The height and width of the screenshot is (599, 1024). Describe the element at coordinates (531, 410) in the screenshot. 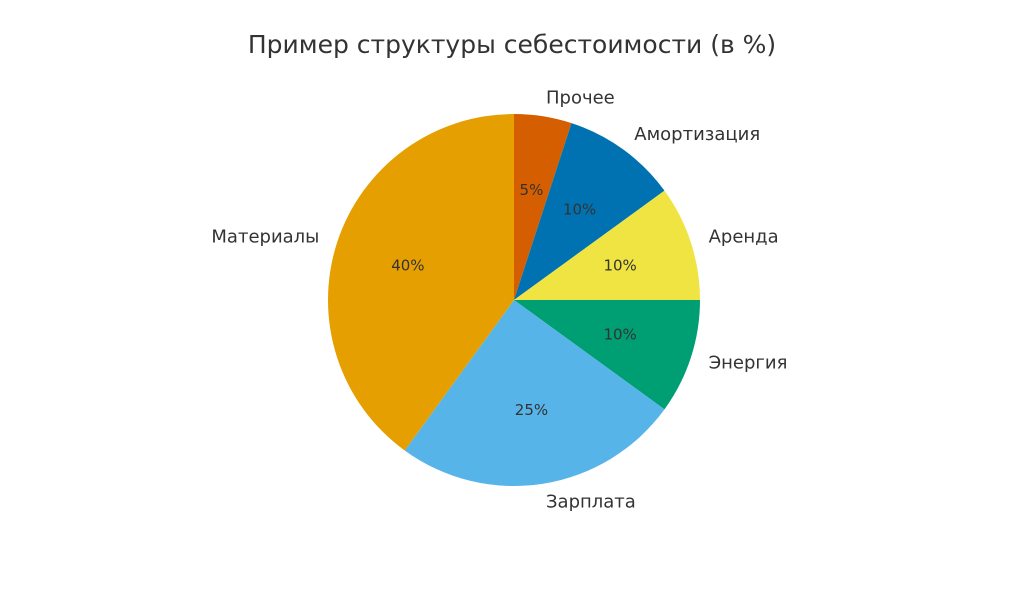

I see `slice-percent-label: 25%` at that location.